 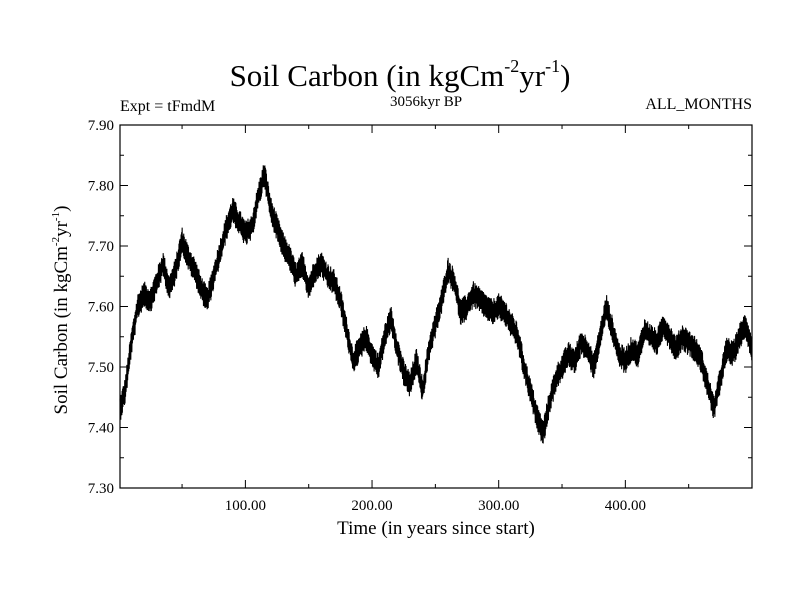 I want to click on chart-title: Soil Carbon (in kgCm-2yr-1), so click(x=400, y=75).